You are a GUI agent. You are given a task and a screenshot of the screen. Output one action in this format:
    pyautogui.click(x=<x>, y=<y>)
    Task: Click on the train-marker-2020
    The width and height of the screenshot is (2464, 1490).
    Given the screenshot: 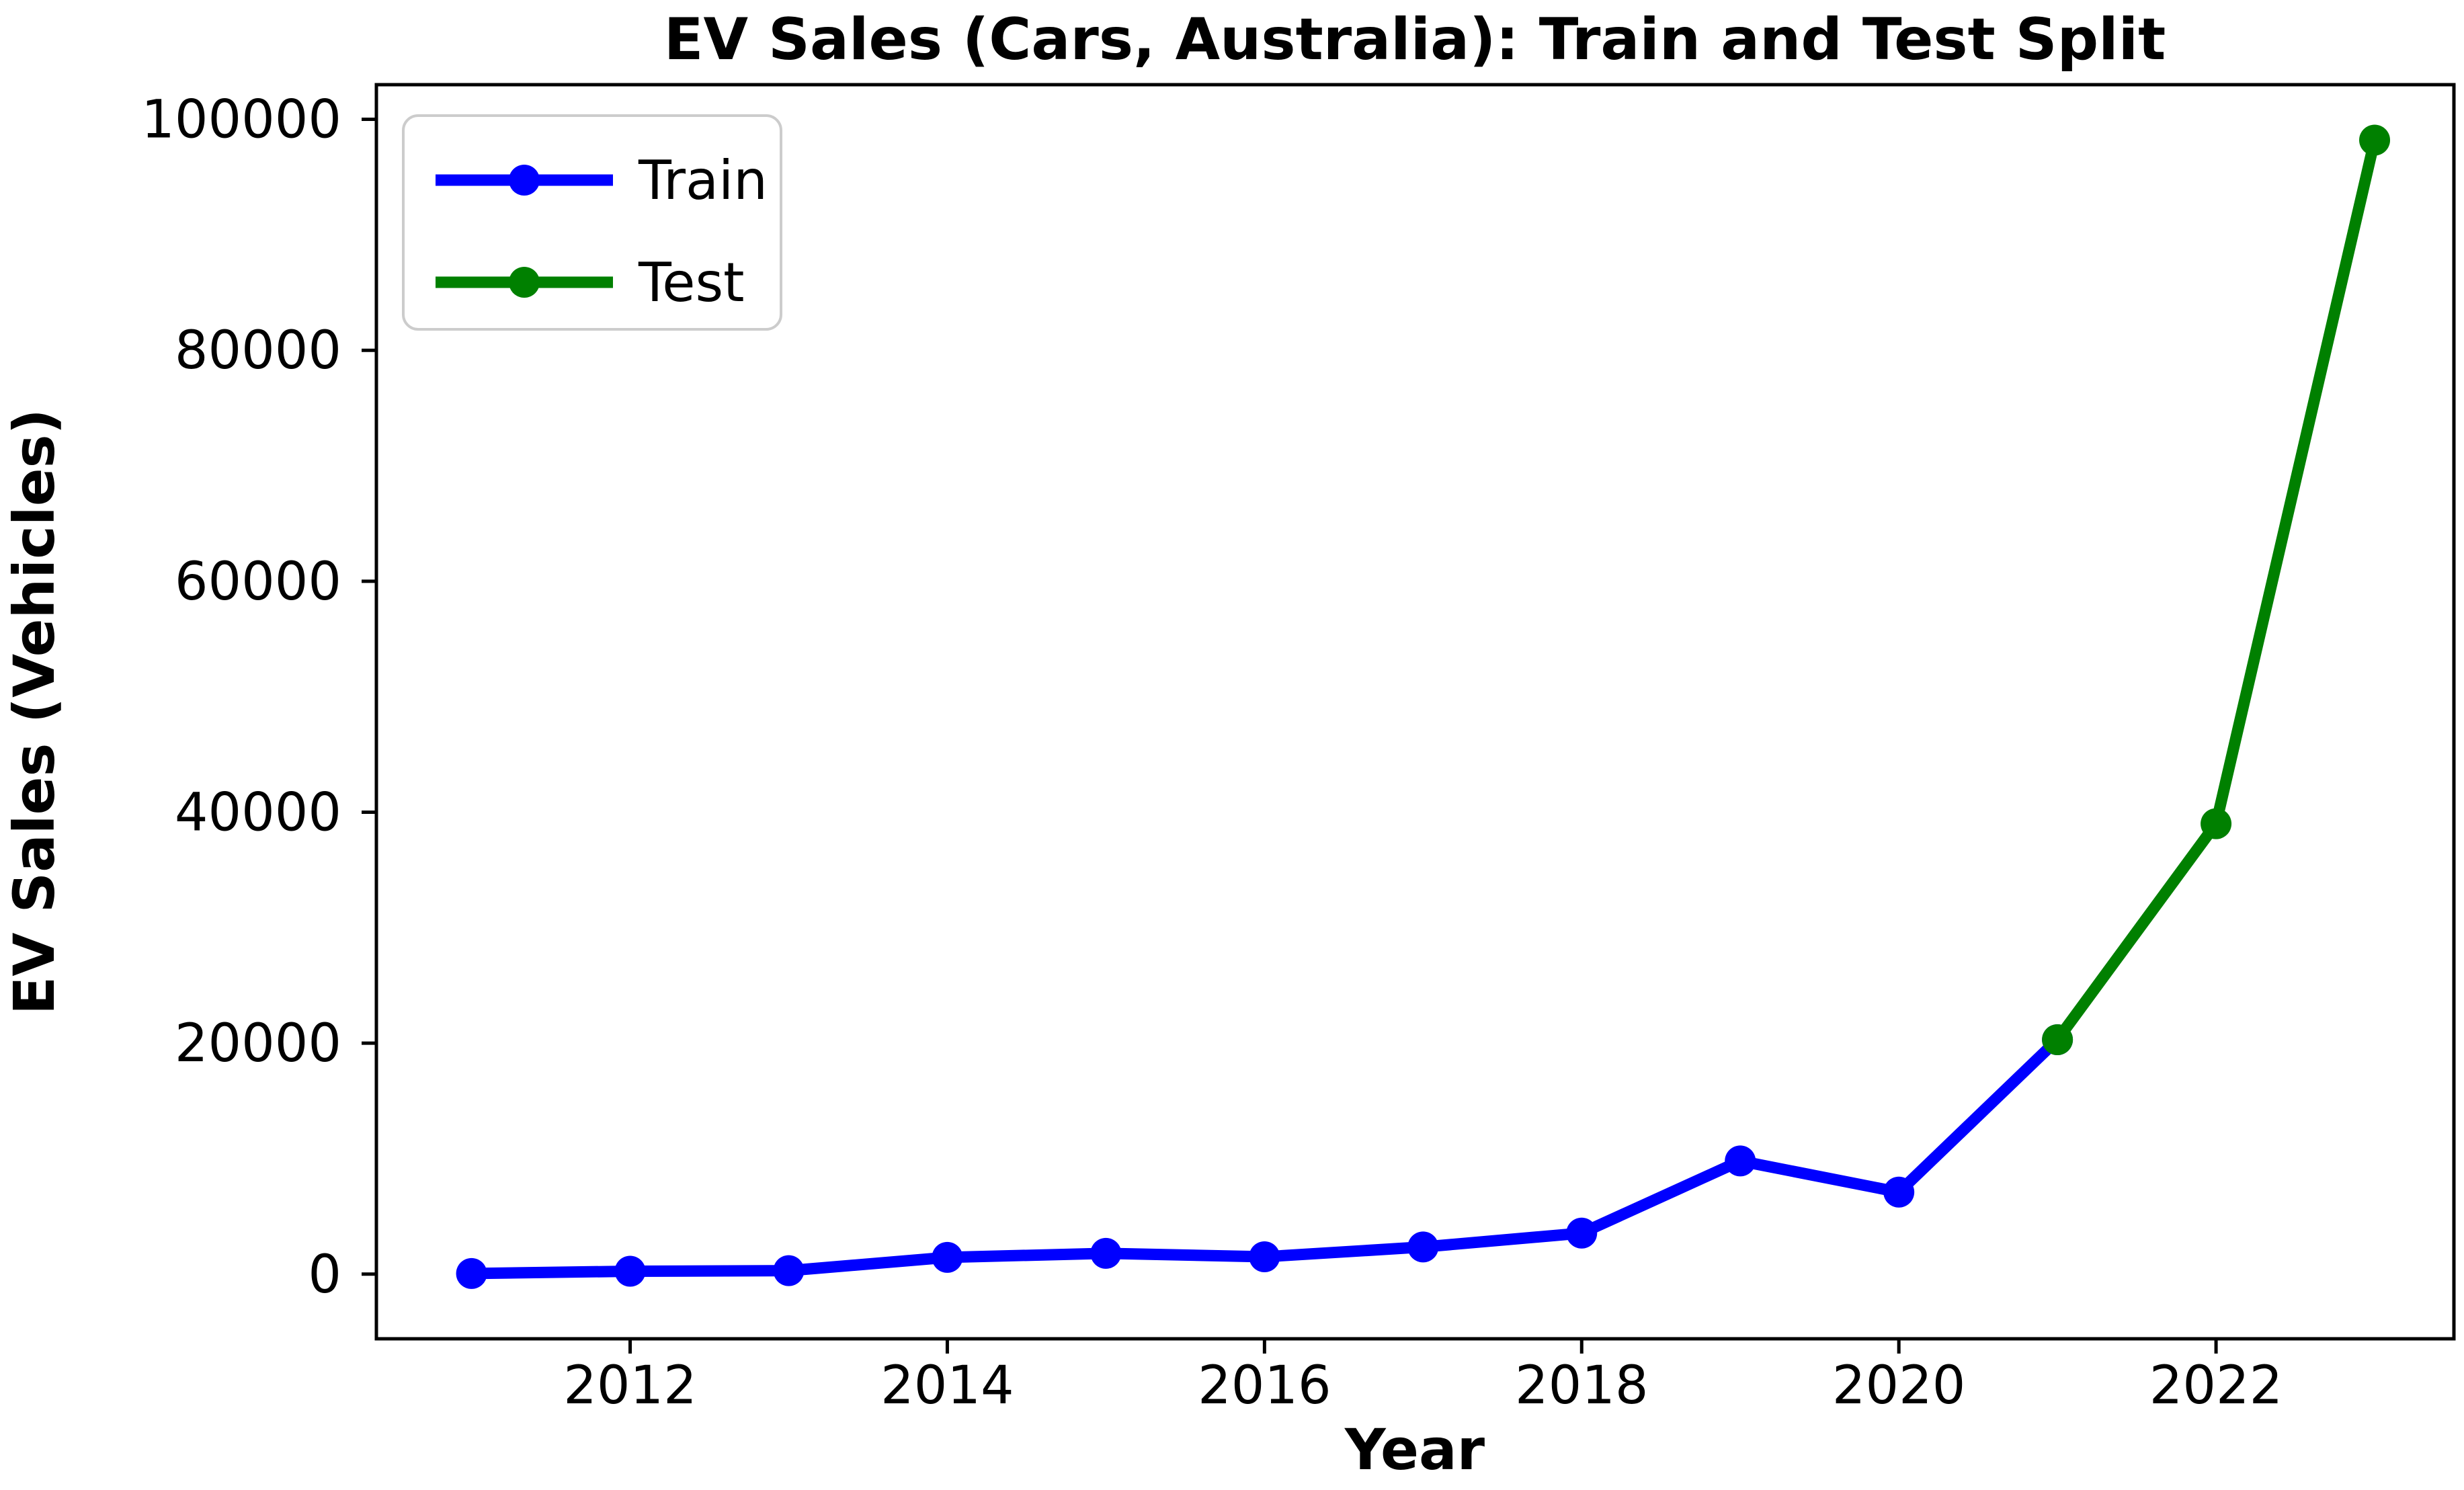 What is the action you would take?
    pyautogui.click(x=1899, y=1192)
    